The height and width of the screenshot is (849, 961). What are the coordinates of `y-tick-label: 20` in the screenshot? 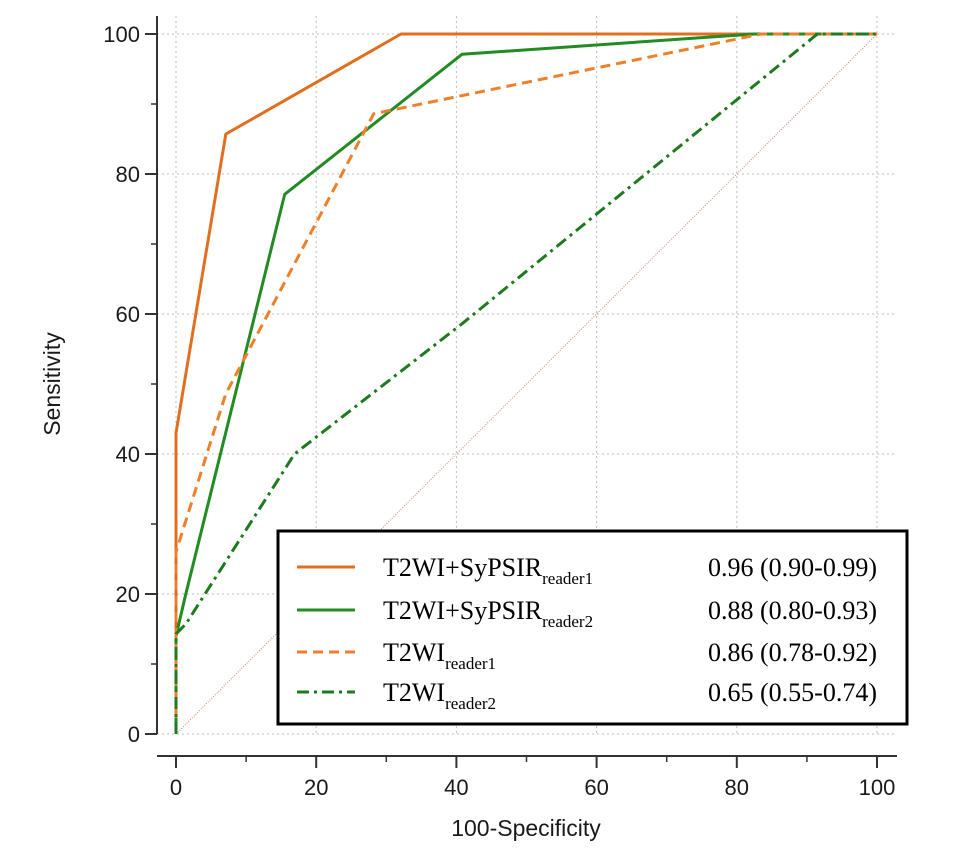 It's located at (128, 594).